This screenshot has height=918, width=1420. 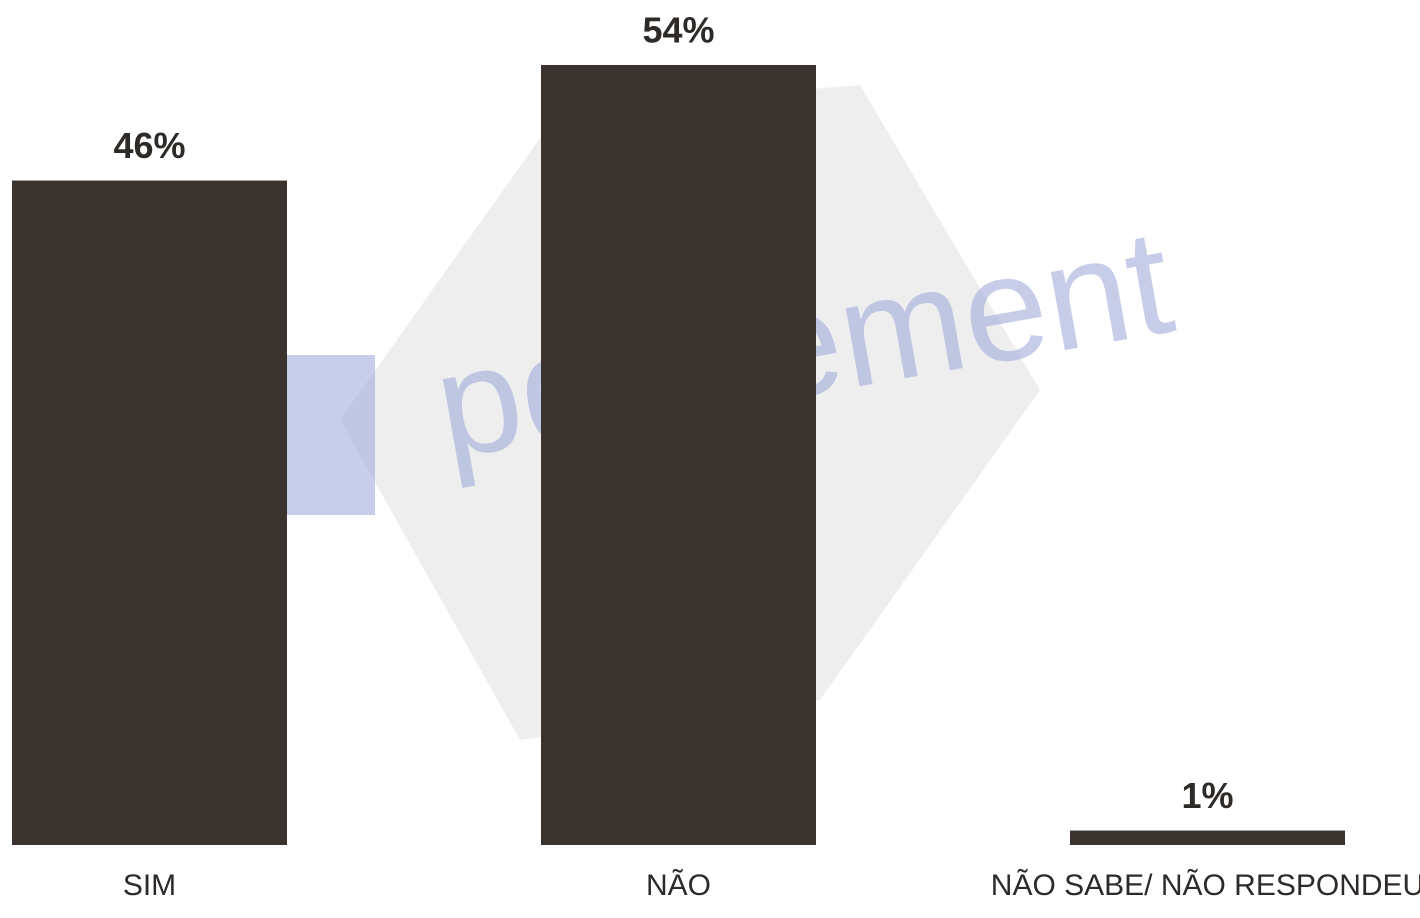 I want to click on x-tick-label: NÃO, so click(x=678, y=885).